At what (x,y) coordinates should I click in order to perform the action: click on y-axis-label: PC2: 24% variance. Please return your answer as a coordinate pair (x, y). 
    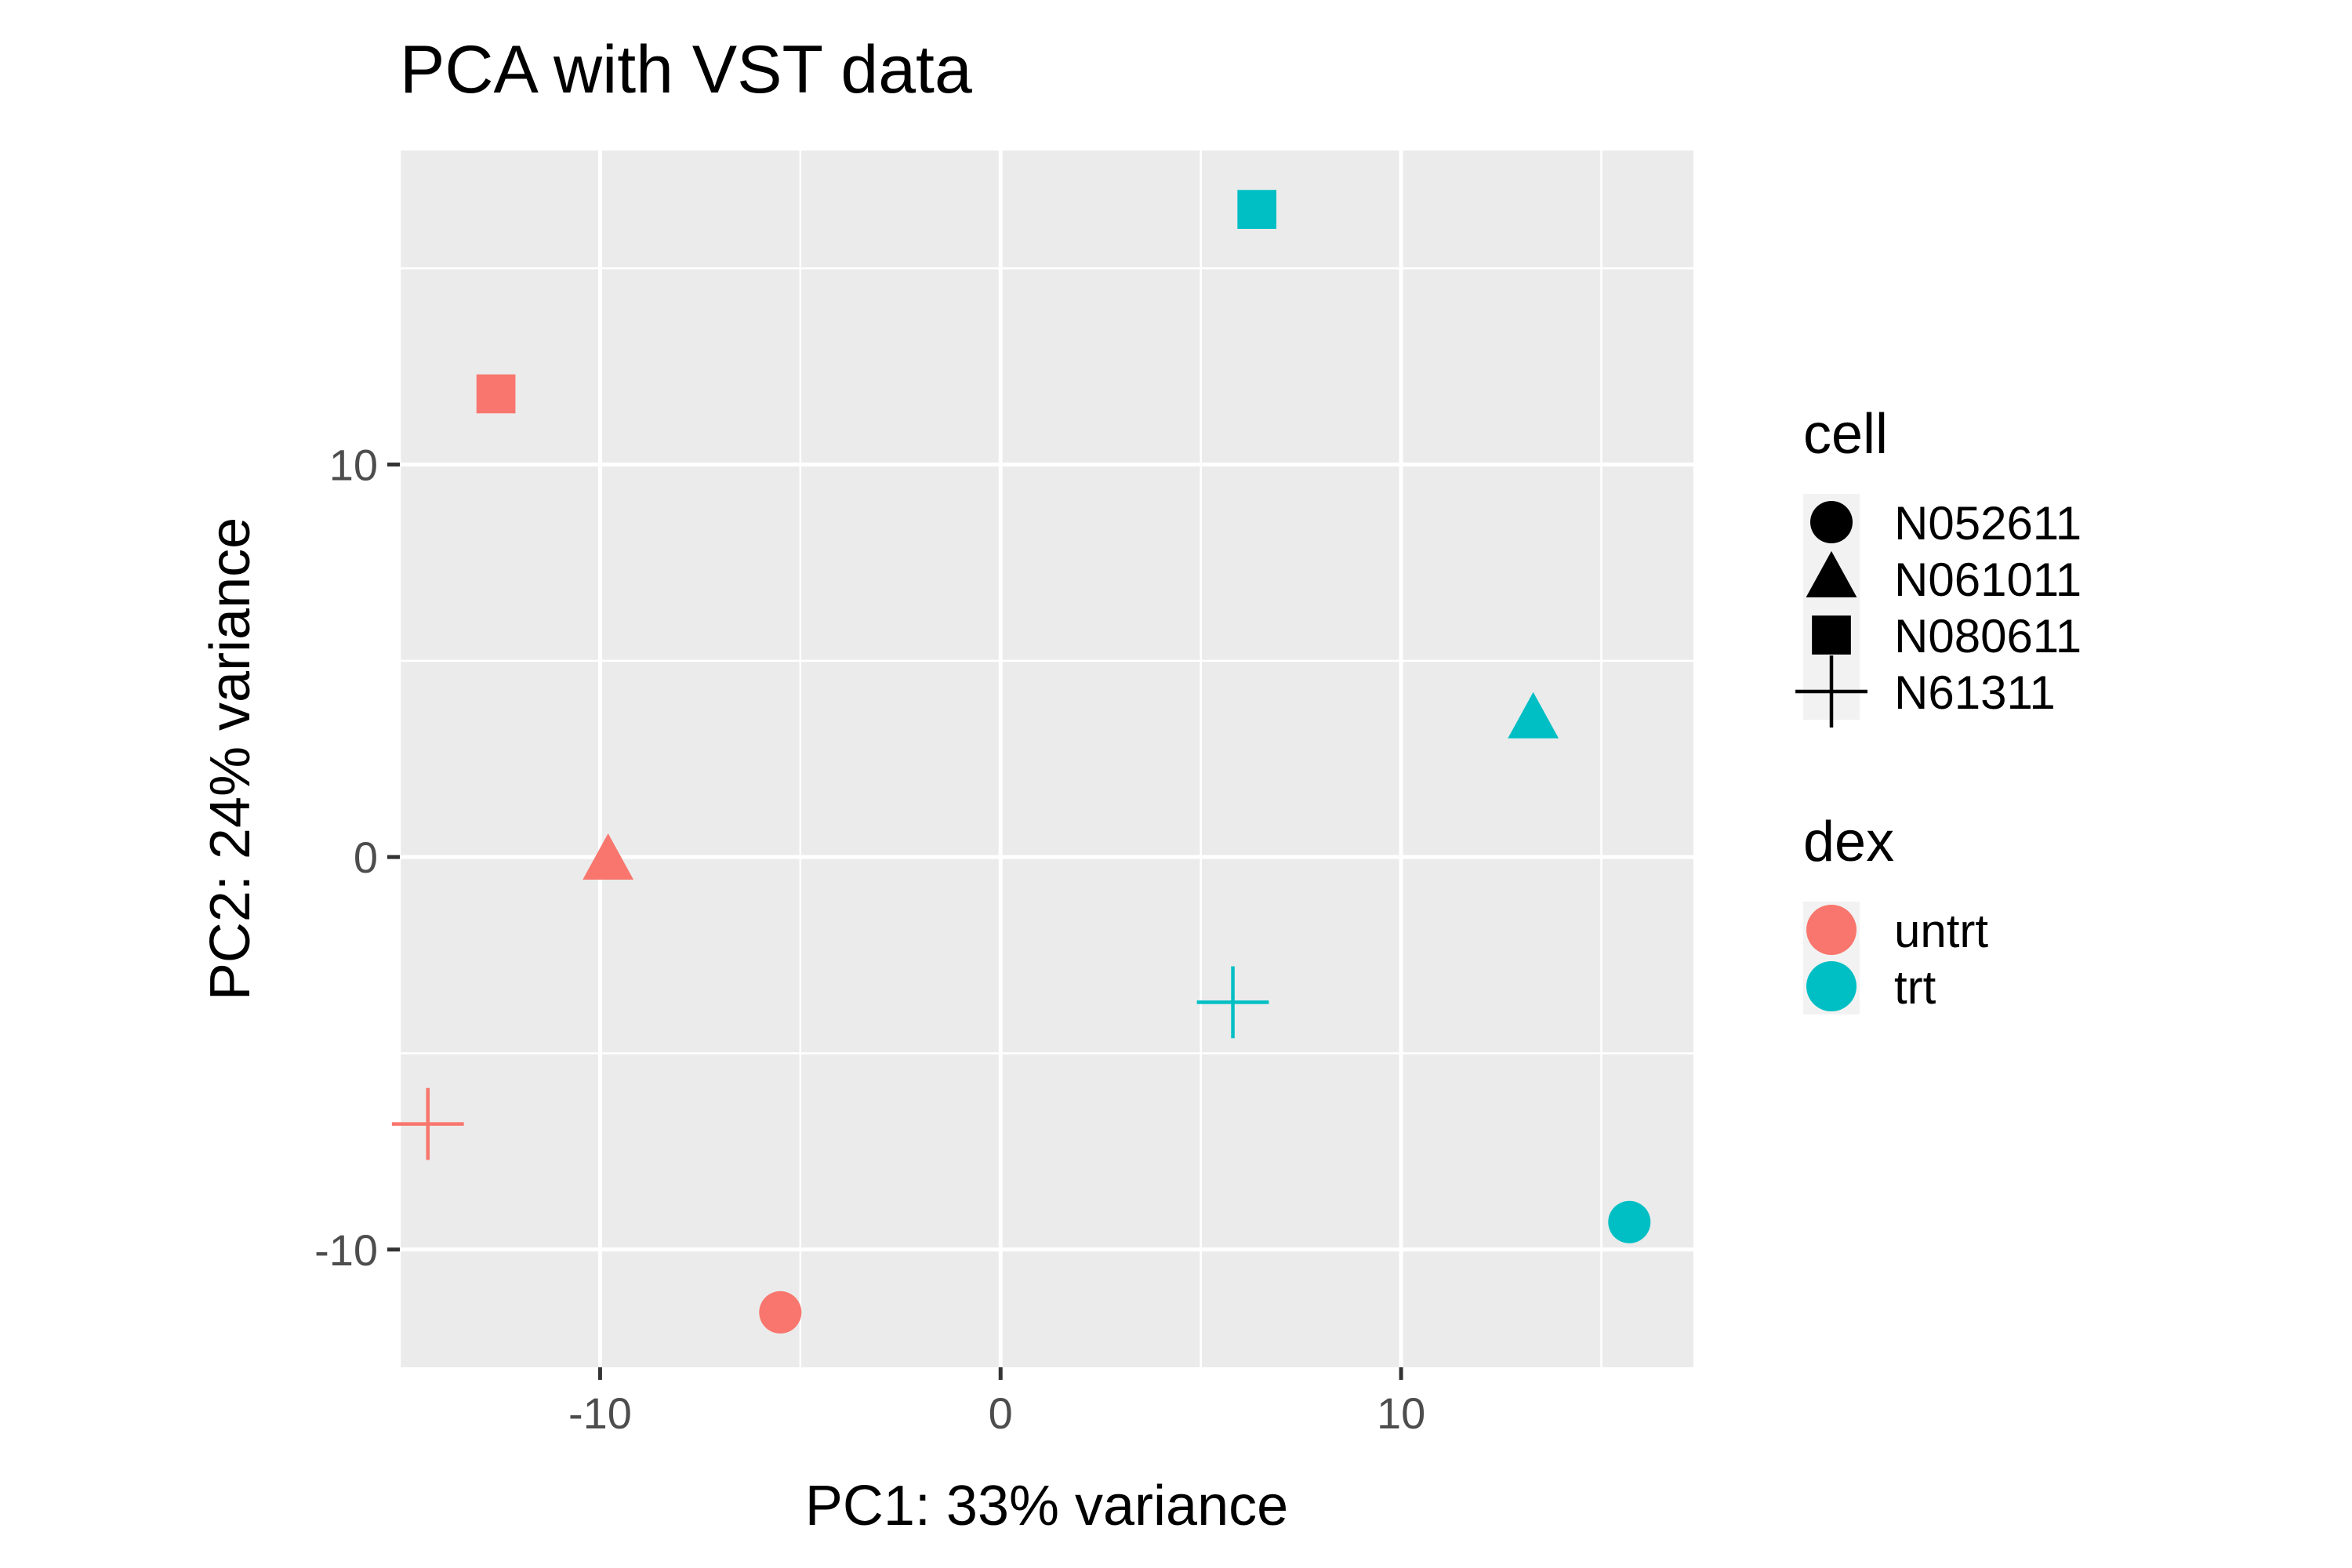
    Looking at the image, I should click on (230, 758).